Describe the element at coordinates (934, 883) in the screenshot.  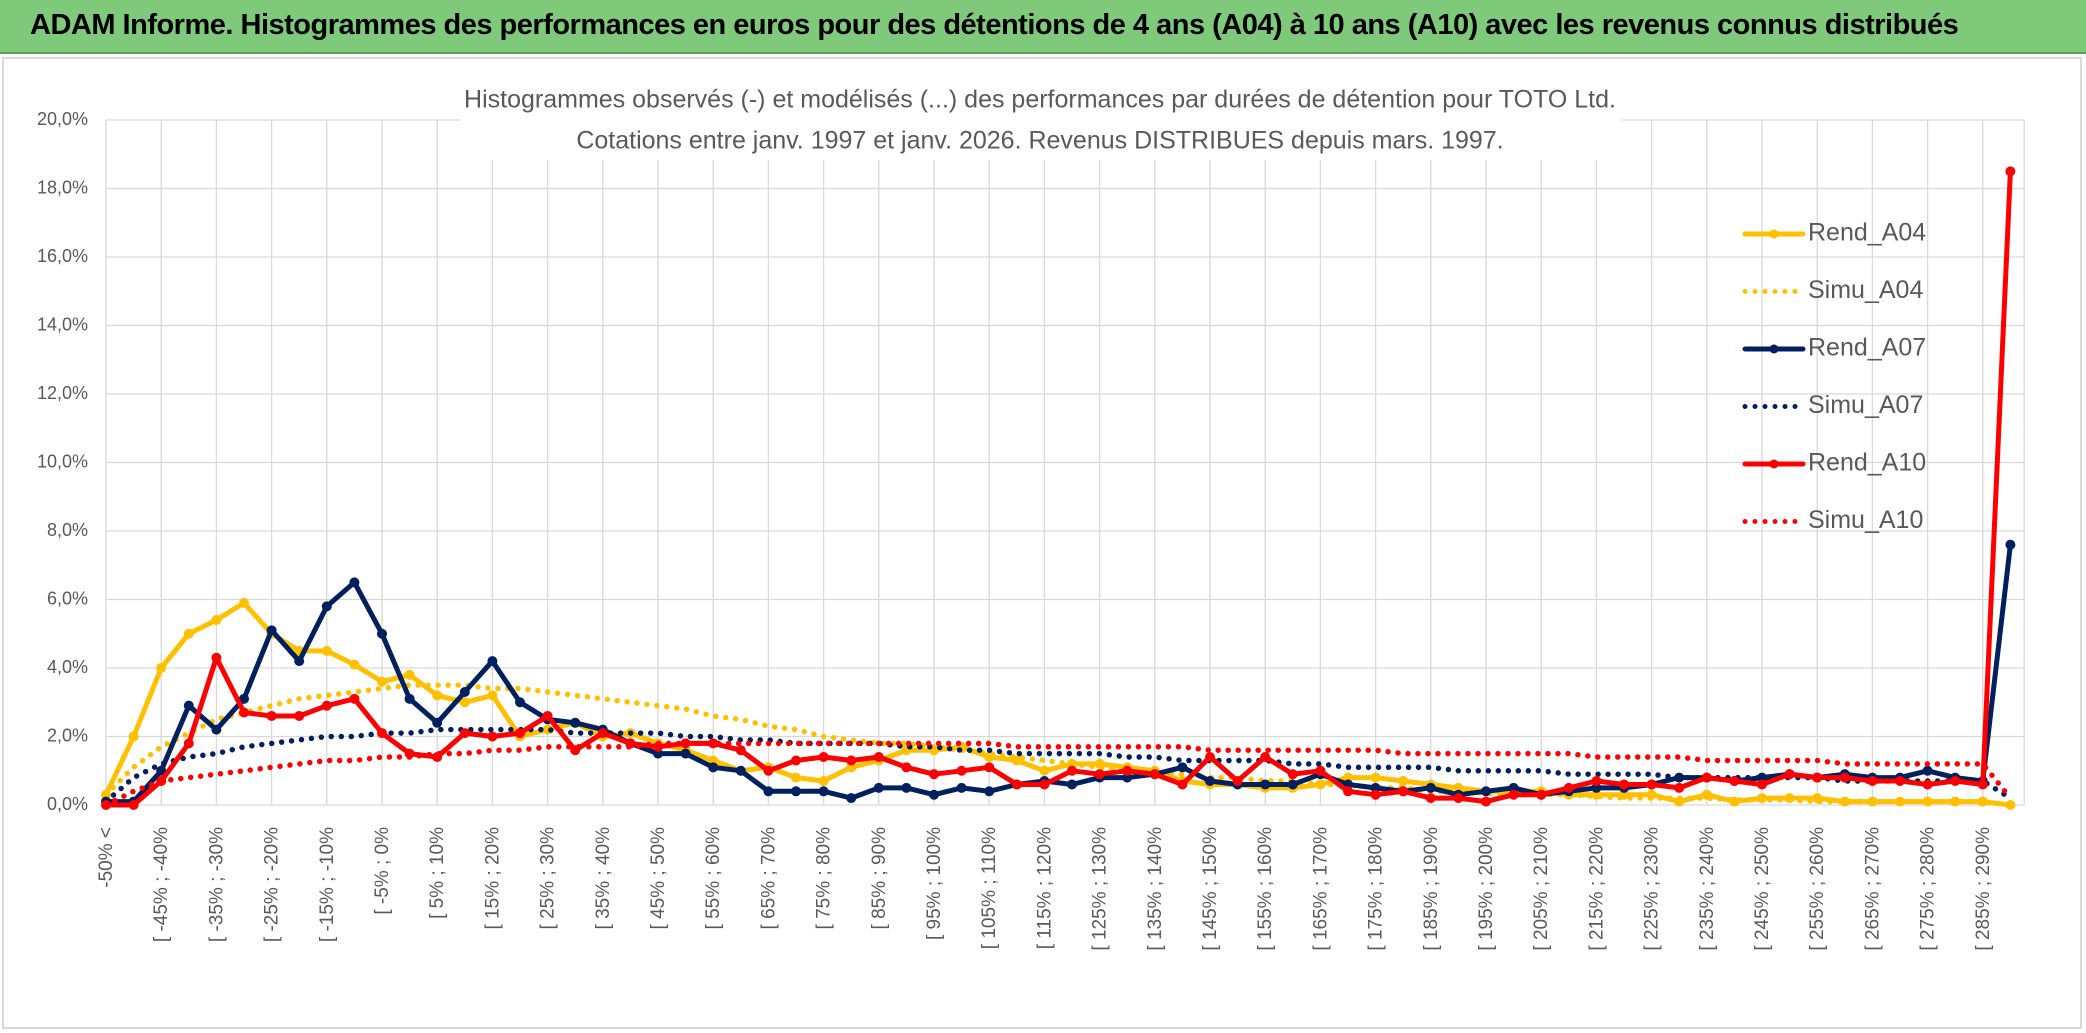
I see `x-tick-label: [ 95% ; 100%` at that location.